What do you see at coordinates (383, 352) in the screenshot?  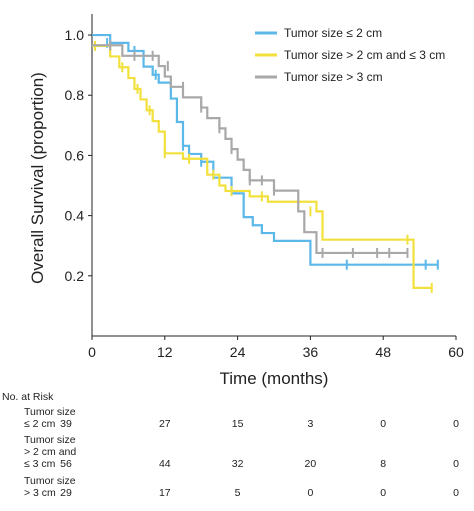 I see `x-tick-label: 48` at bounding box center [383, 352].